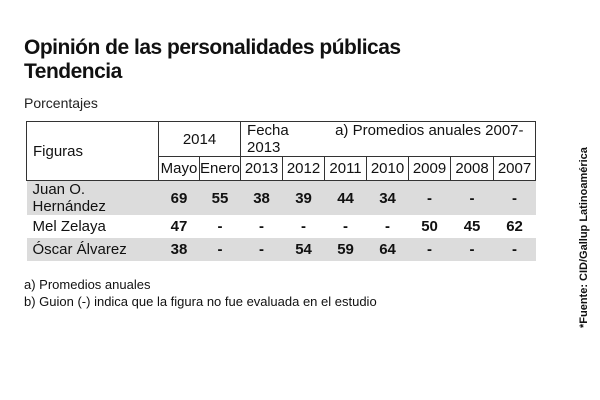  I want to click on col-header: 2011, so click(346, 168).